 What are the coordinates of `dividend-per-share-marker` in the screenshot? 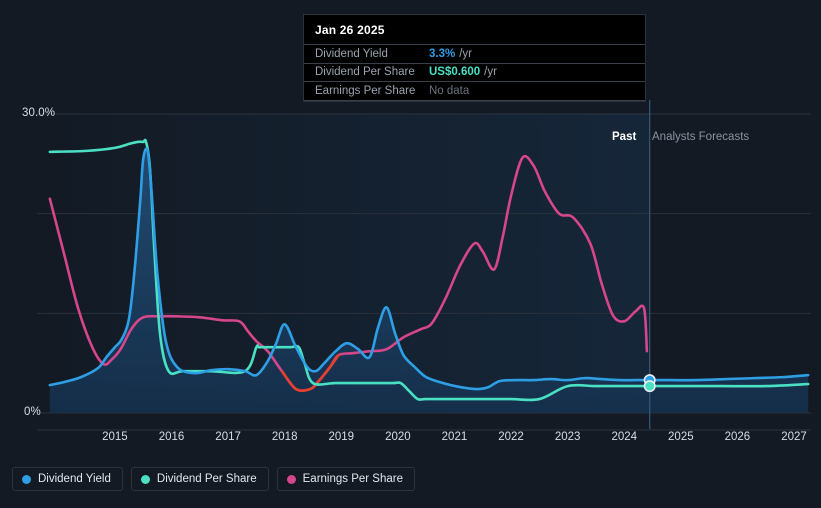 It's located at (649, 386).